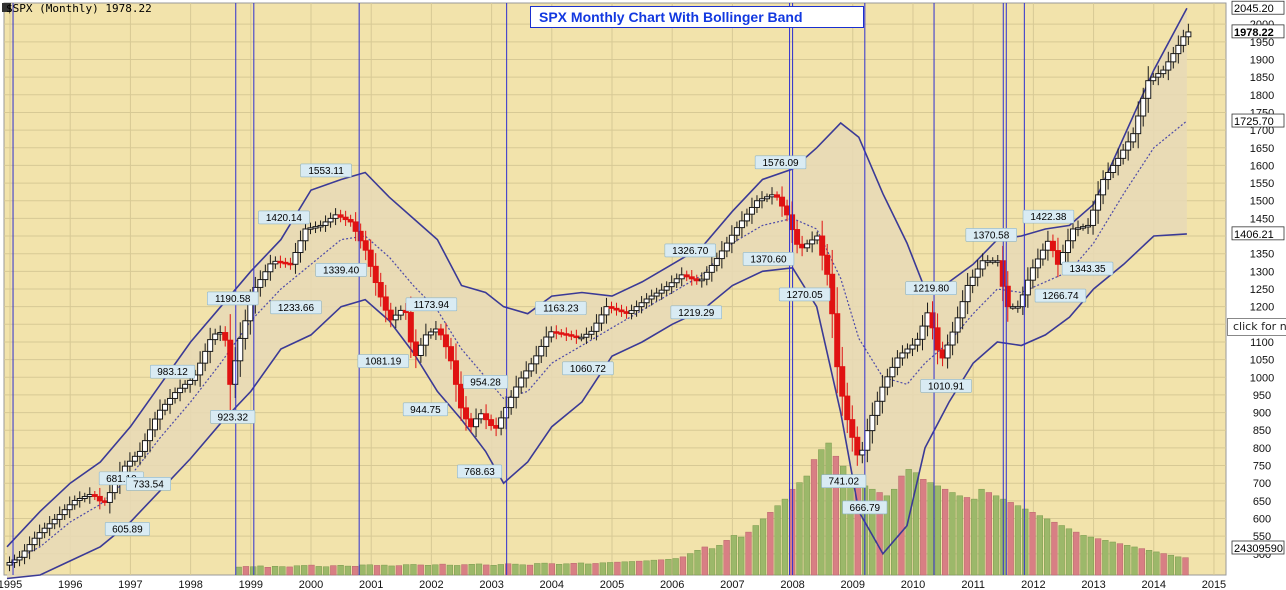  Describe the element at coordinates (1256, 327) in the screenshot. I see `click-hint: click for n` at that location.